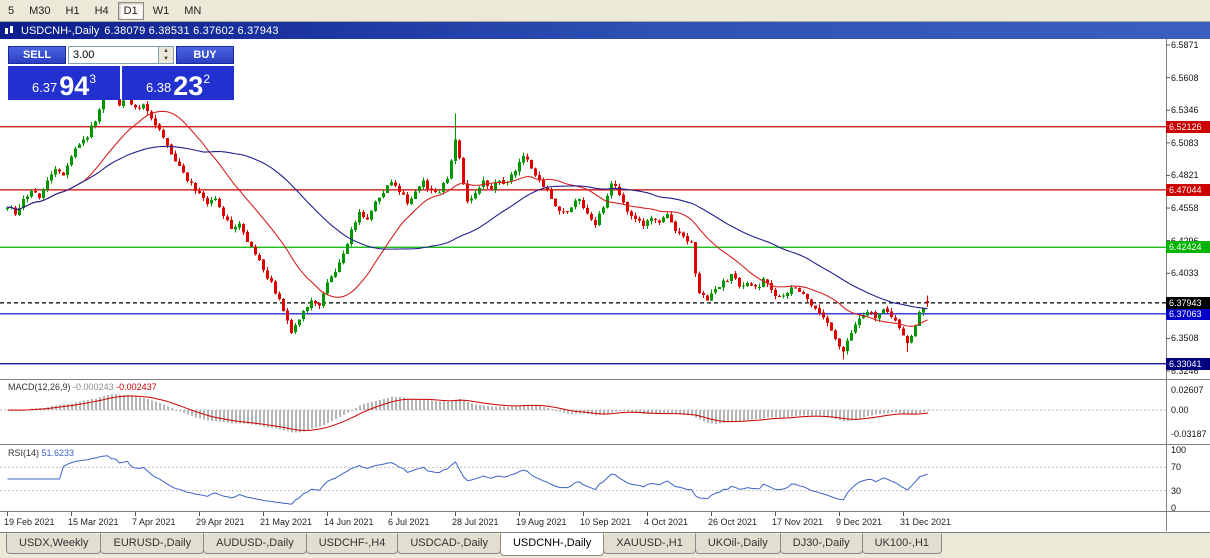  What do you see at coordinates (467, 480) in the screenshot?
I see `rsi-line` at bounding box center [467, 480].